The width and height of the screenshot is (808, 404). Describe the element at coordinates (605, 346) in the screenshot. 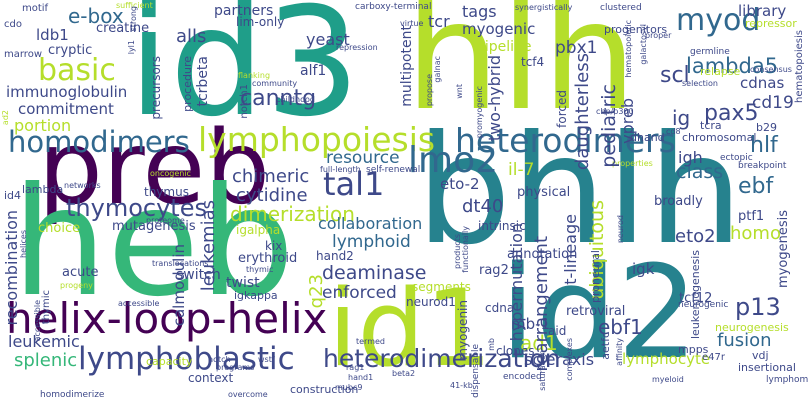

I see `word-flanking: aetfc` at that location.